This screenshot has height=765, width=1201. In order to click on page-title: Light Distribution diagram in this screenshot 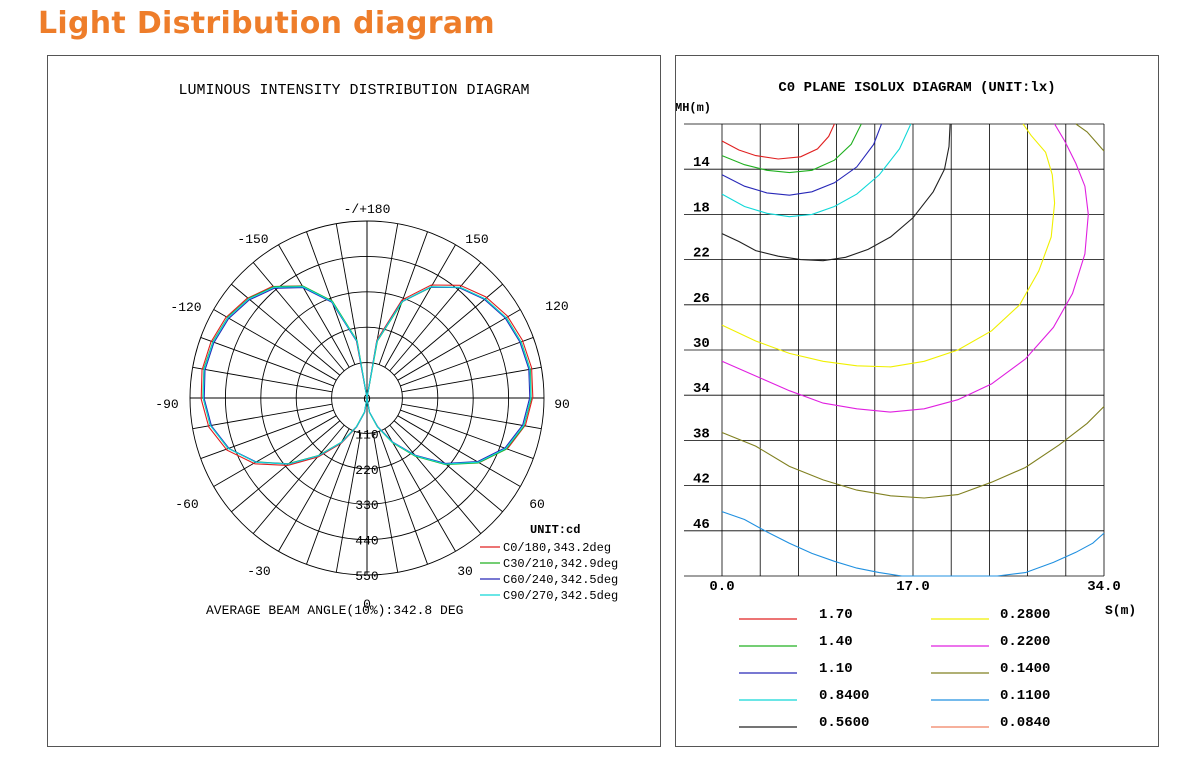, I will do `click(266, 23)`.